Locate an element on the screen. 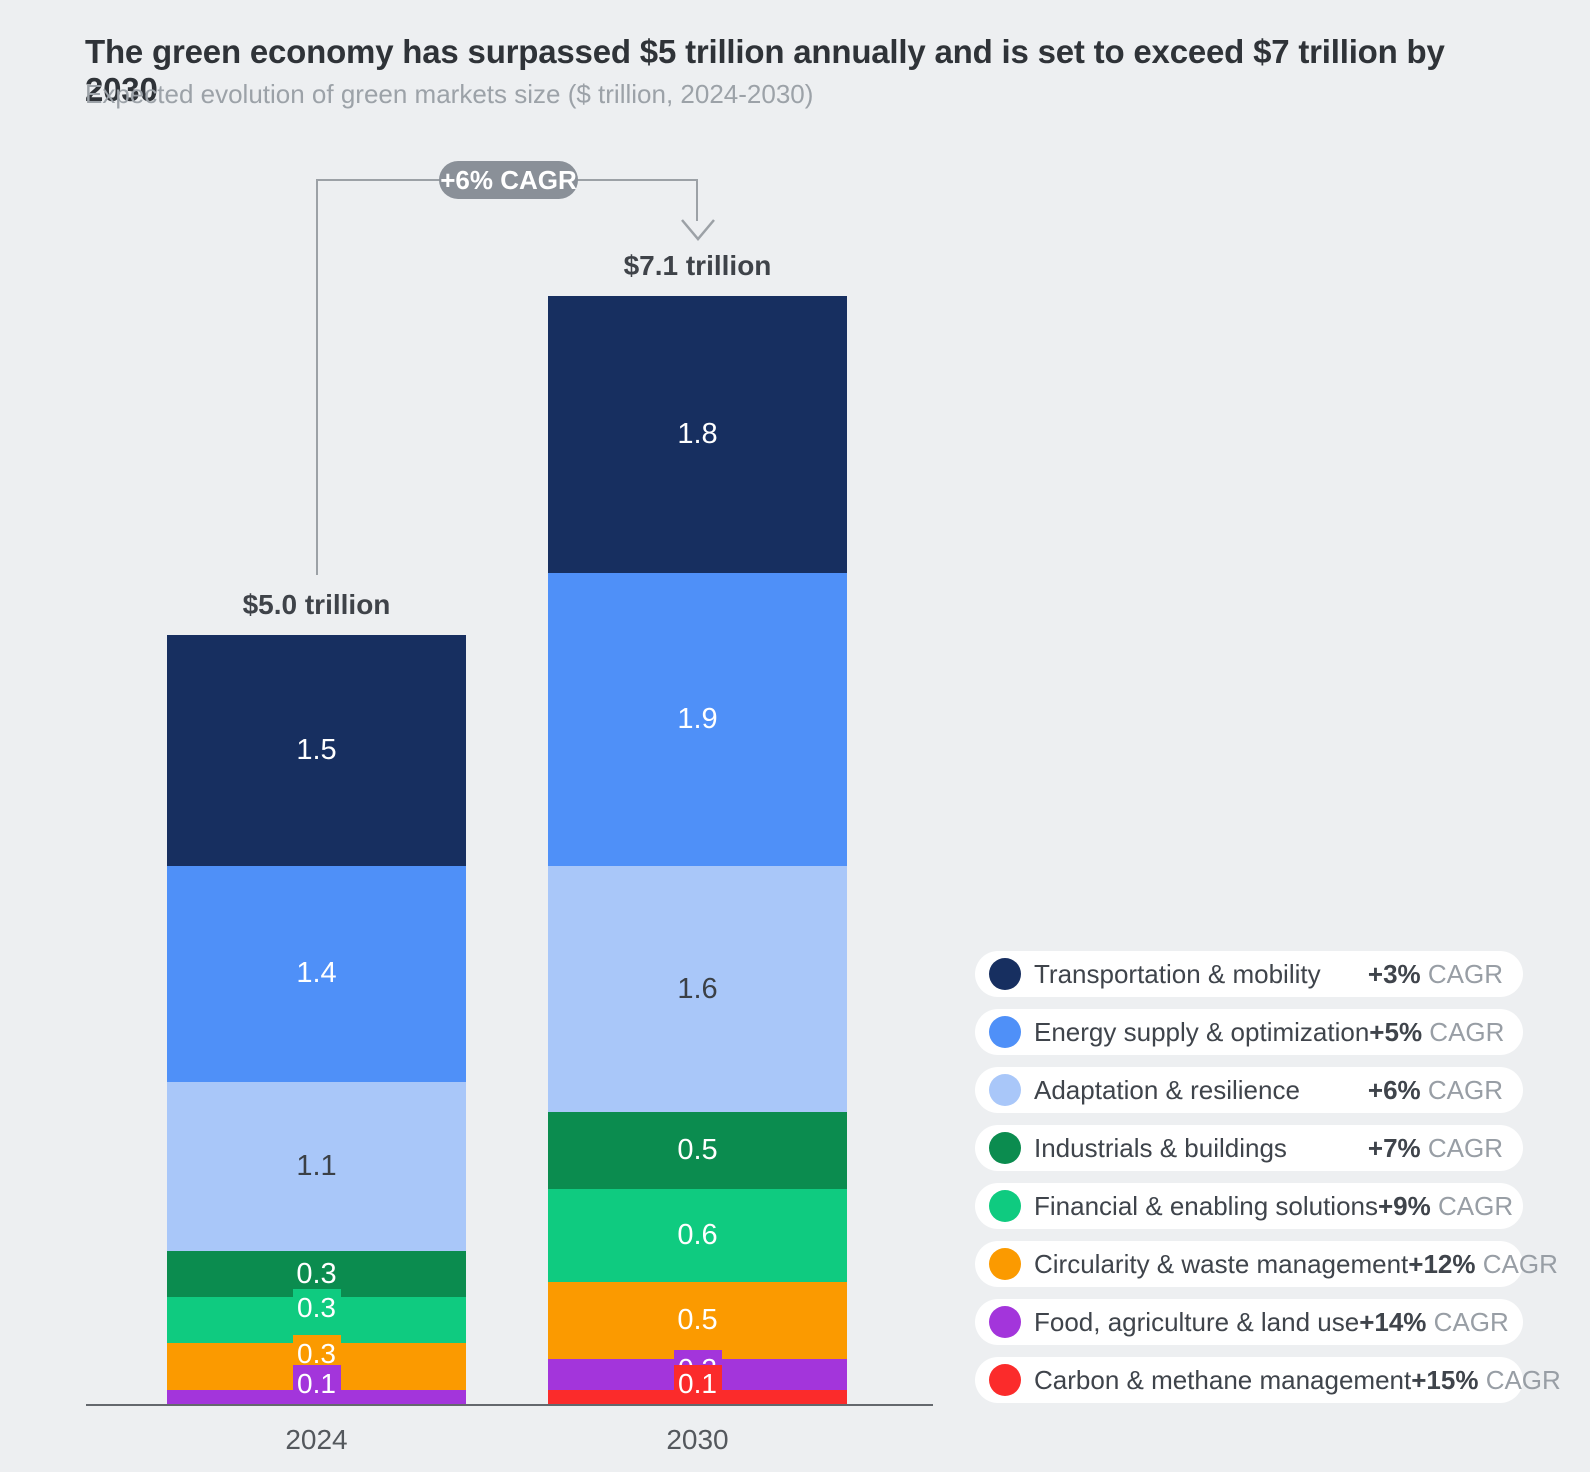 This screenshot has height=1472, width=1590. total-label-2030: $7.1 trillion is located at coordinates (697, 265).